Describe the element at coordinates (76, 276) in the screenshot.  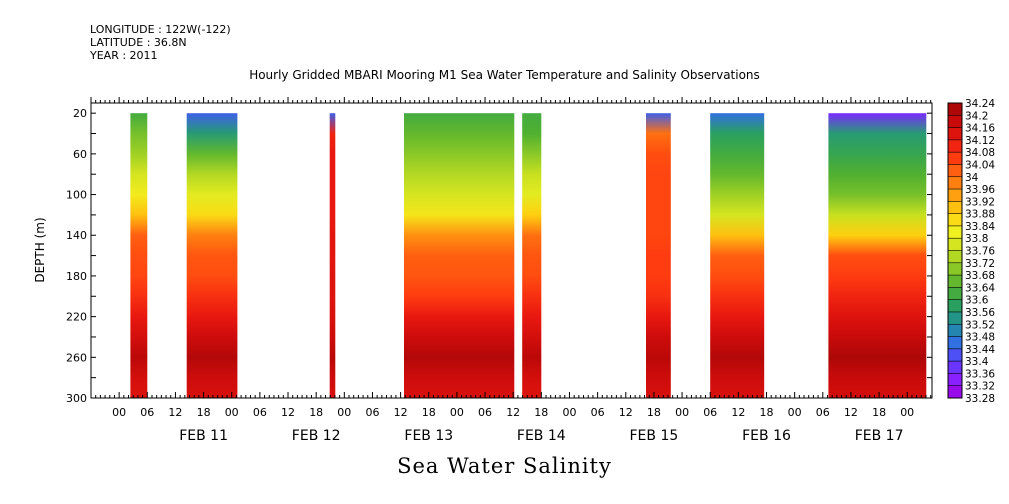
I see `y-tick-label: 180` at that location.